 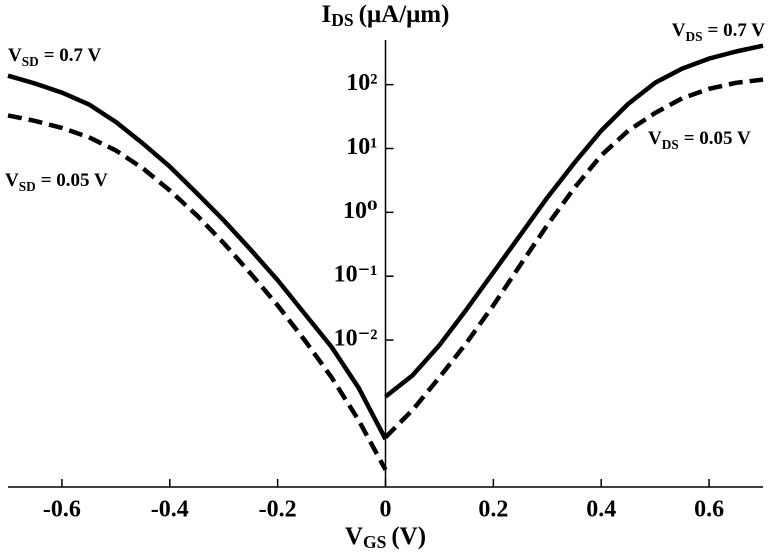 What do you see at coordinates (327, 14) in the screenshot?
I see `y-axis-label-main: I` at bounding box center [327, 14].